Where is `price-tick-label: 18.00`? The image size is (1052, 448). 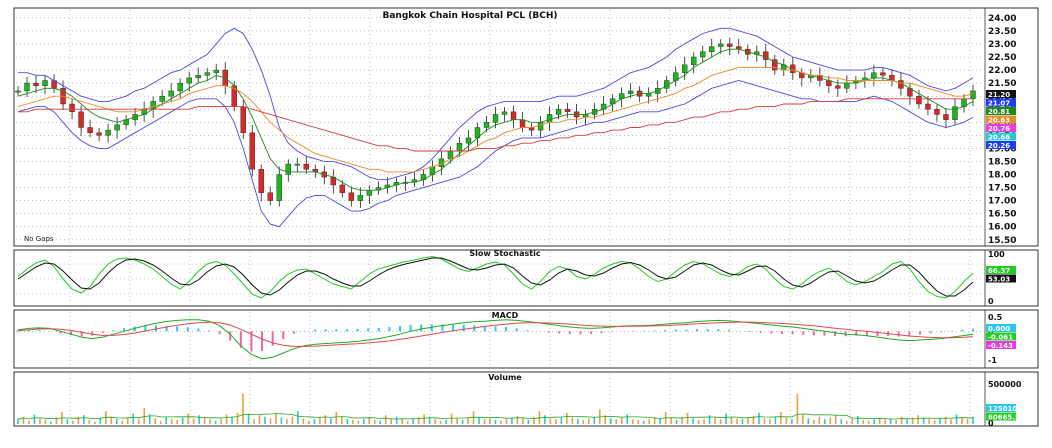 price-tick-label: 18.00 is located at coordinates (1002, 176).